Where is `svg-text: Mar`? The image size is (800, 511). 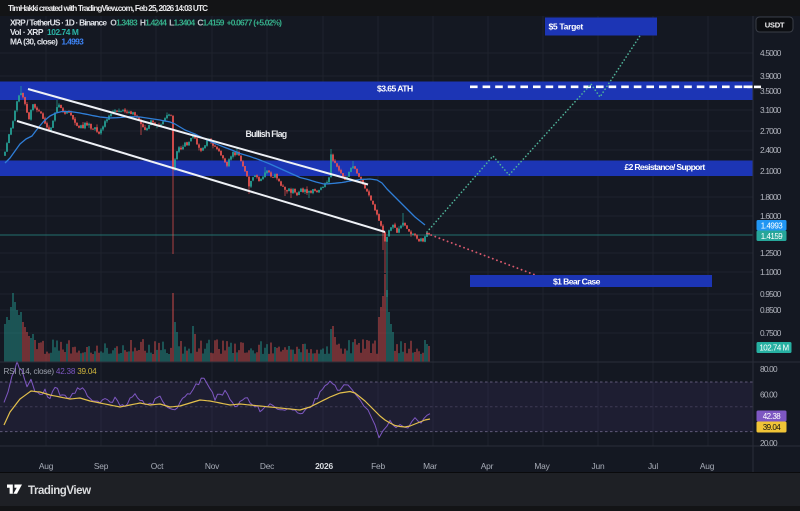
svg-text: Mar is located at coordinates (430, 466).